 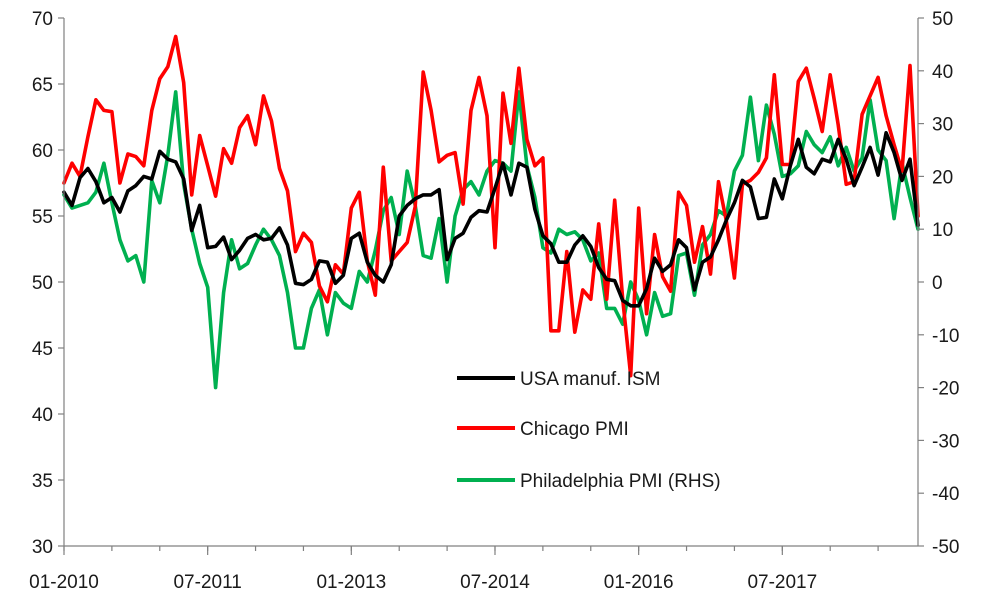 I want to click on x-tick-label: 01-2010, so click(x=64, y=582).